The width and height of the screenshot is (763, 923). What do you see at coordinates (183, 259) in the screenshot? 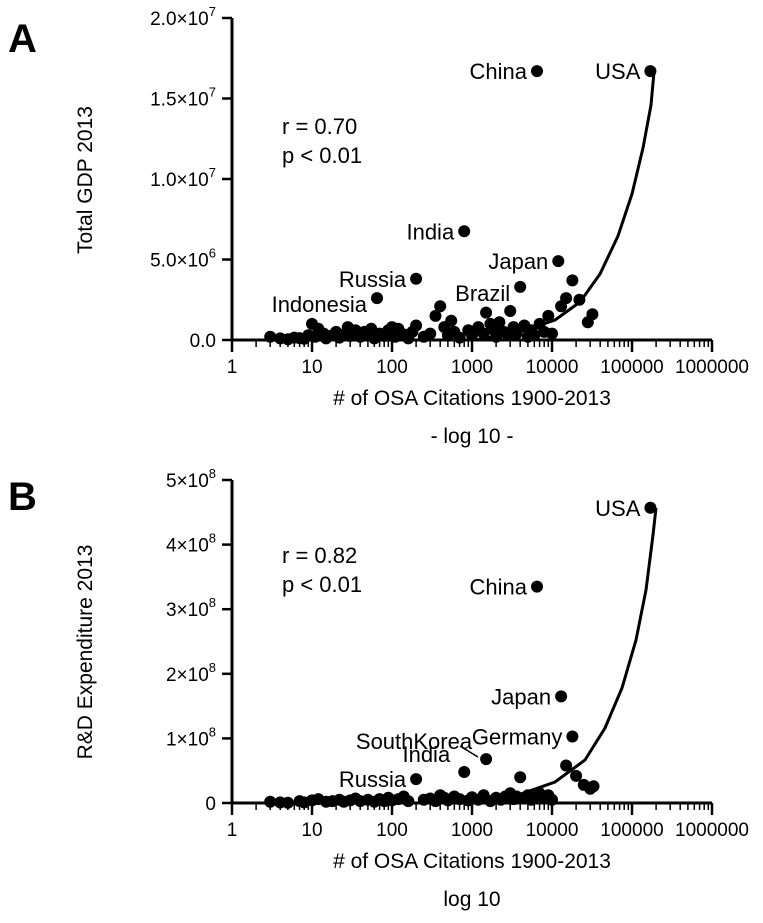
I see `y-tick-label: 5.0×10⁶` at bounding box center [183, 259].